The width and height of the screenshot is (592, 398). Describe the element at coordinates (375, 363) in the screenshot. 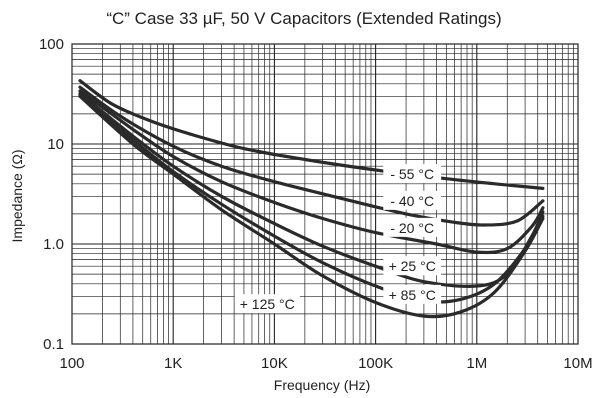

I see `x-tick-label-3: 100K` at that location.